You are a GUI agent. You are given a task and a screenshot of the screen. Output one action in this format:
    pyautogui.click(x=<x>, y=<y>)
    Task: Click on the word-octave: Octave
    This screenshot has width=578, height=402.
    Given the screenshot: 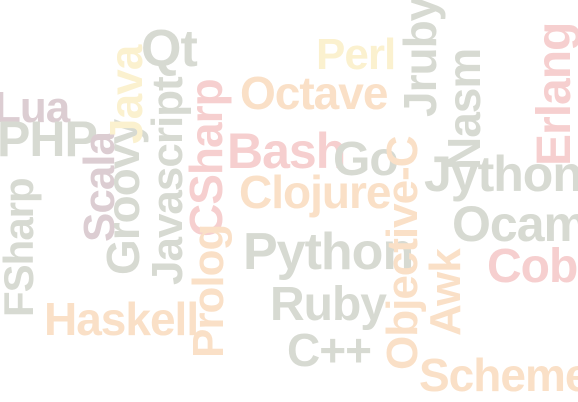 What is the action you would take?
    pyautogui.click(x=314, y=93)
    